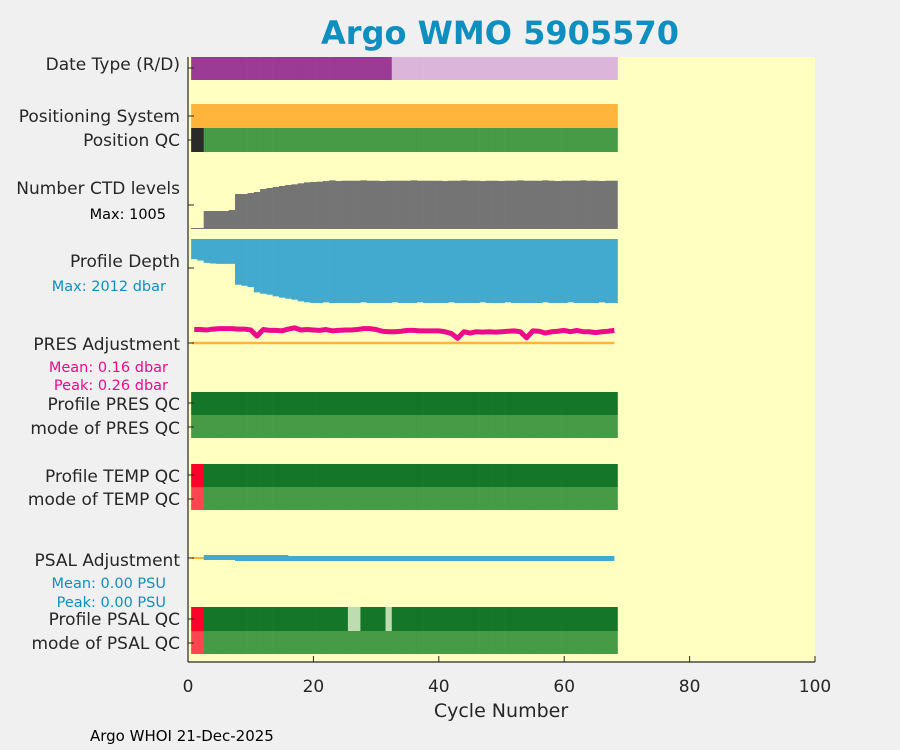  I want to click on x-tick-label-20: 20, so click(314, 687).